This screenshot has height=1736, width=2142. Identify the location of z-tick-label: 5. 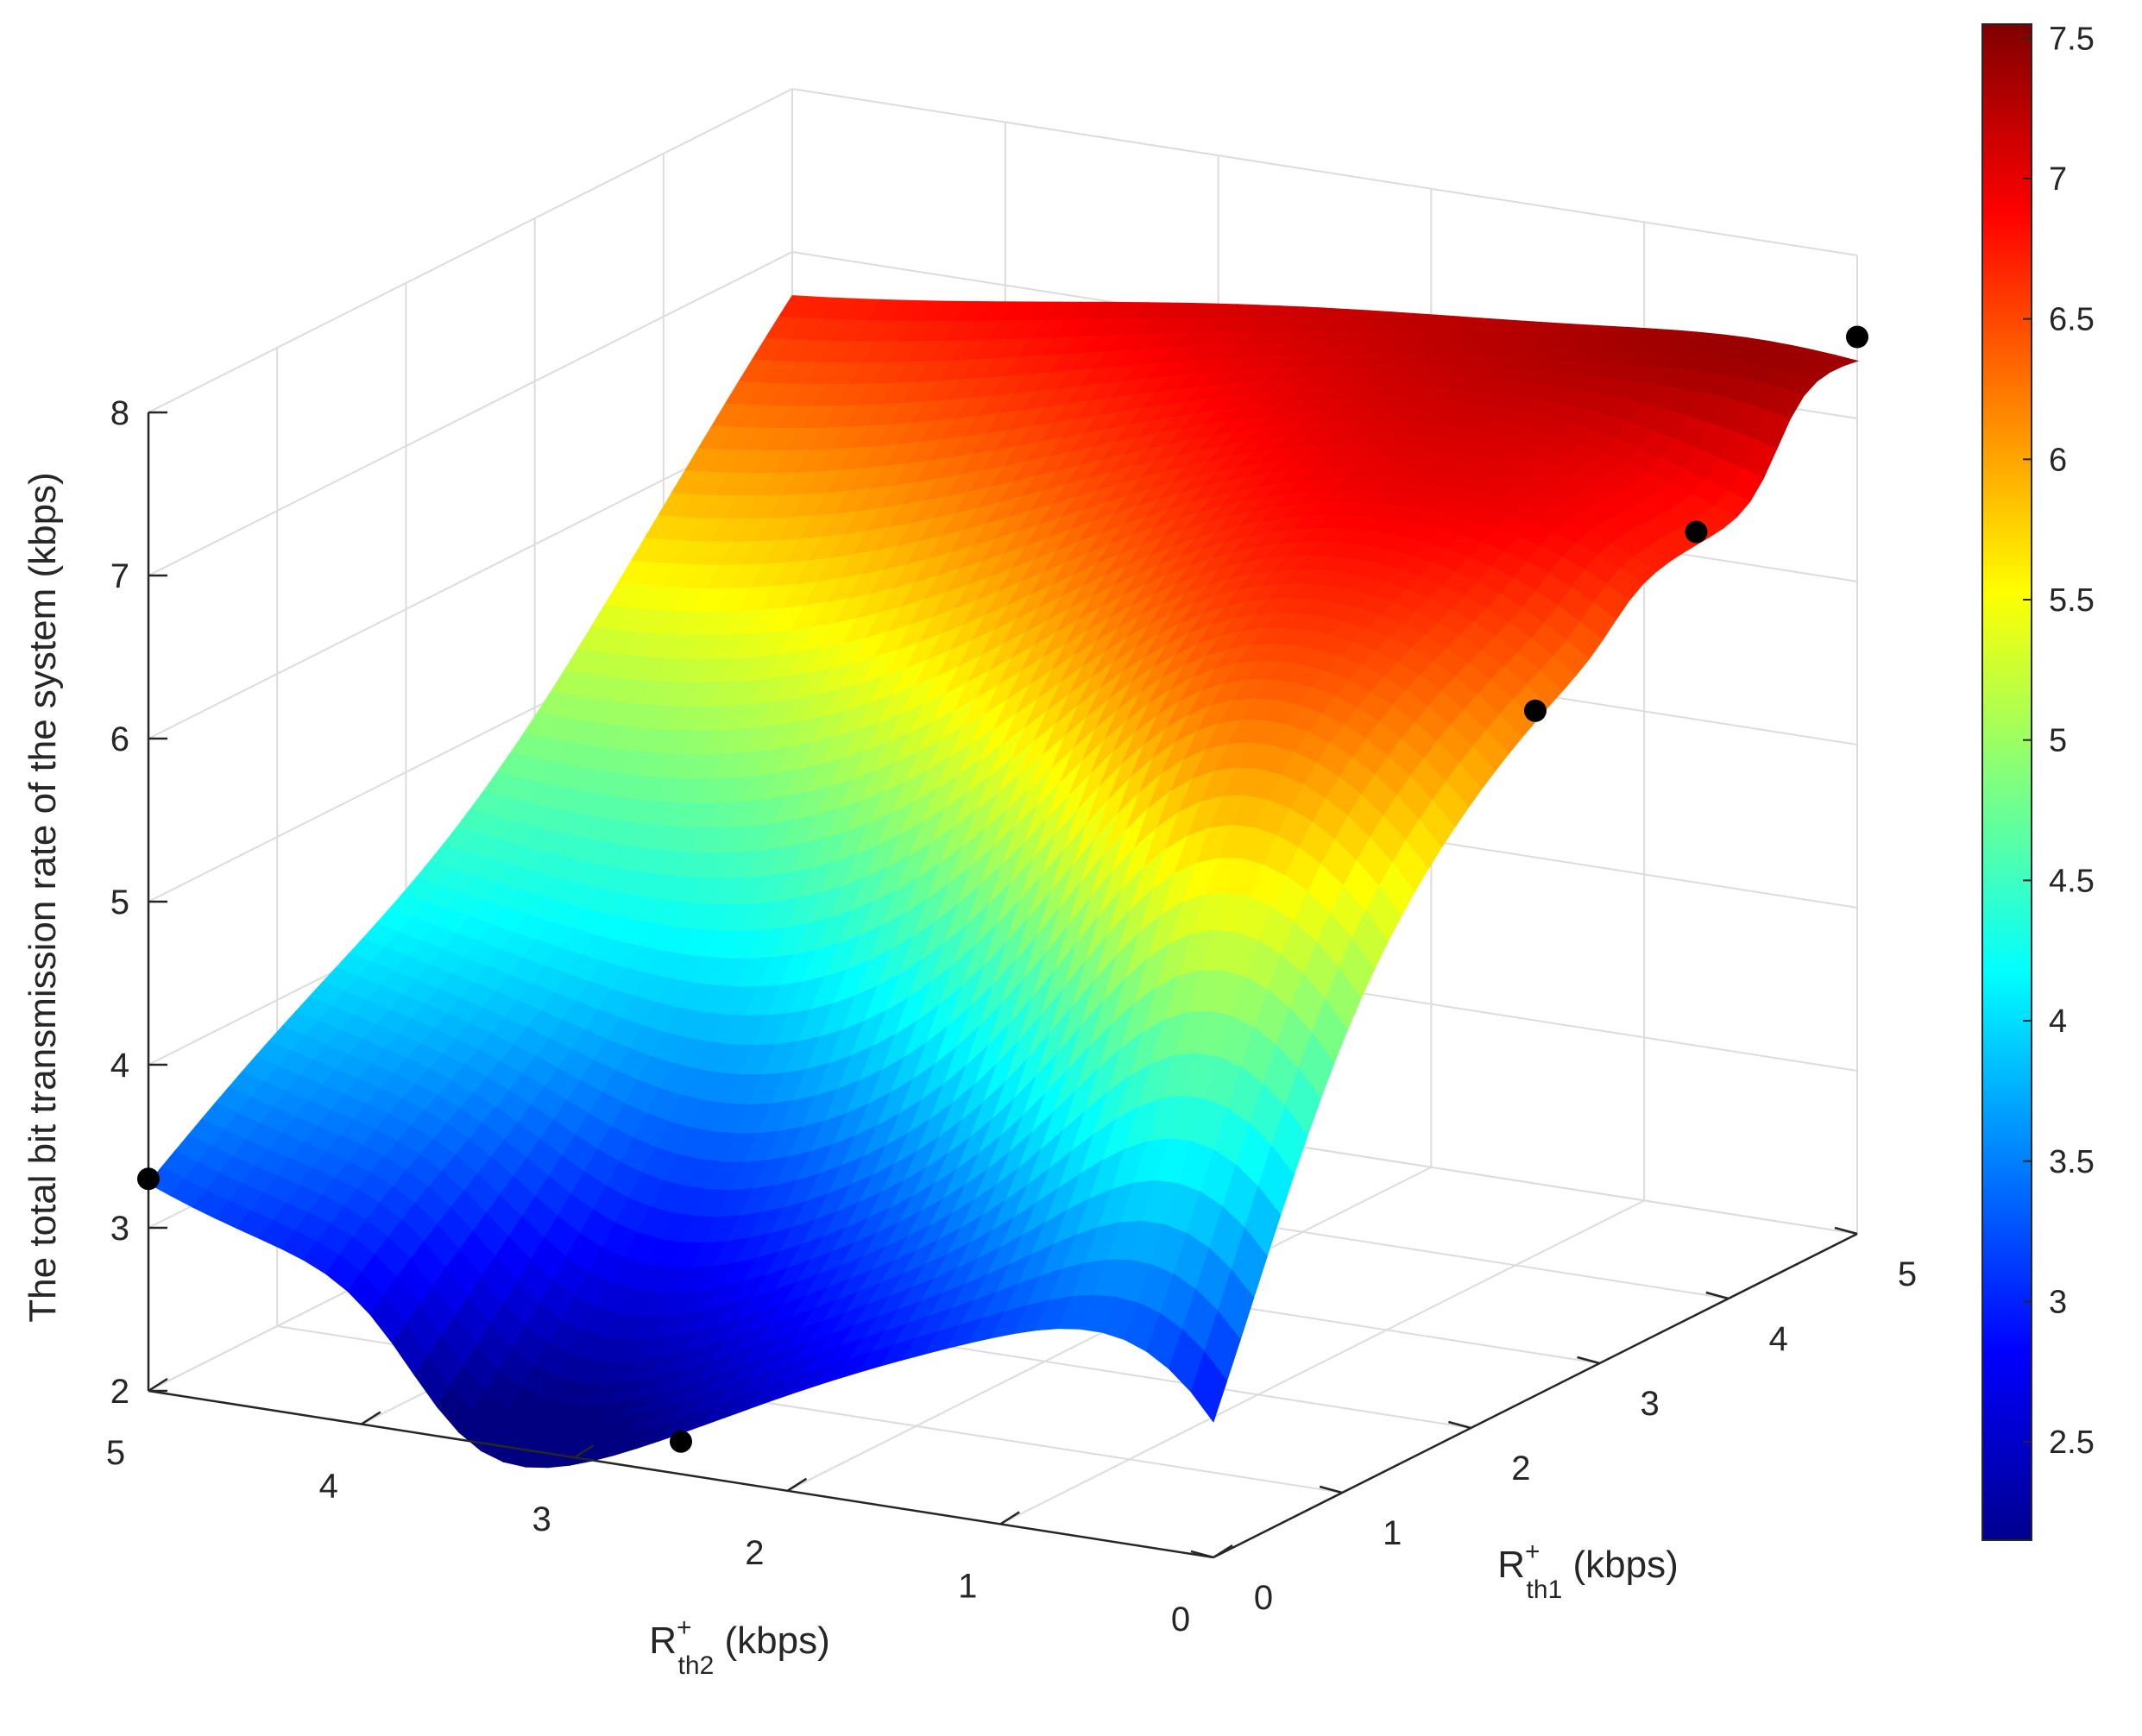
(120, 902).